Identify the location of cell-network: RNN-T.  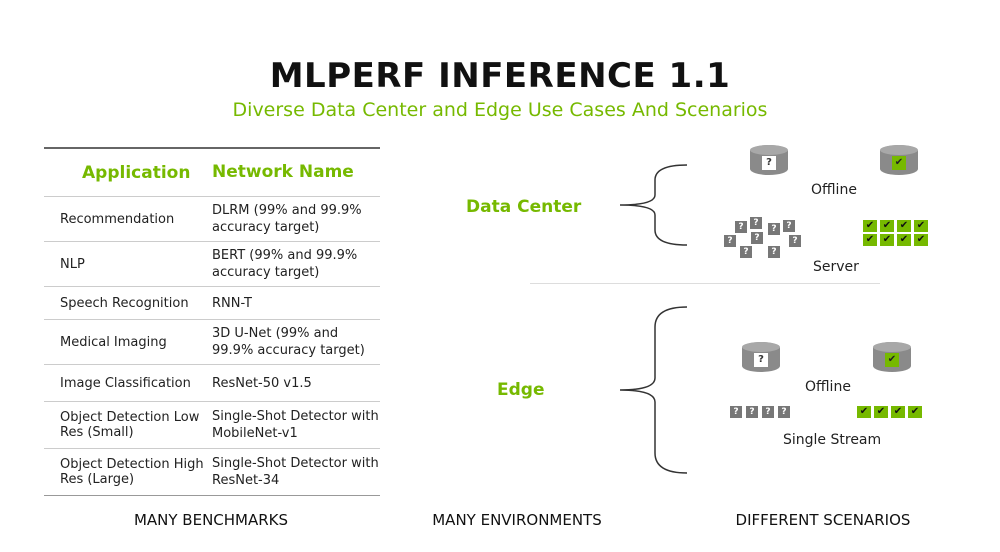
(232, 303).